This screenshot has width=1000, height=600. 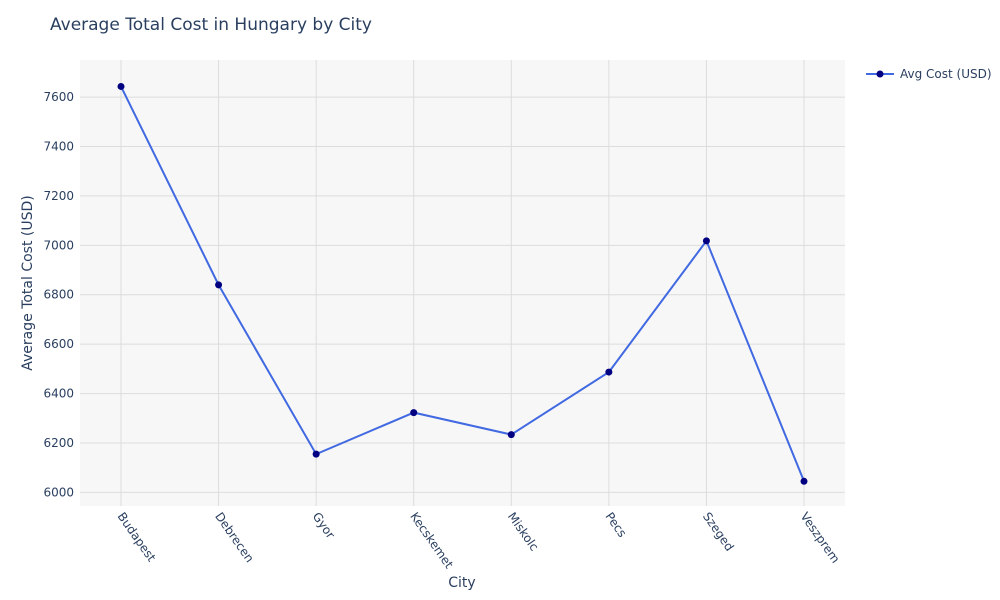 I want to click on y-axis-title: Average Total Cost (USD), so click(x=28, y=283).